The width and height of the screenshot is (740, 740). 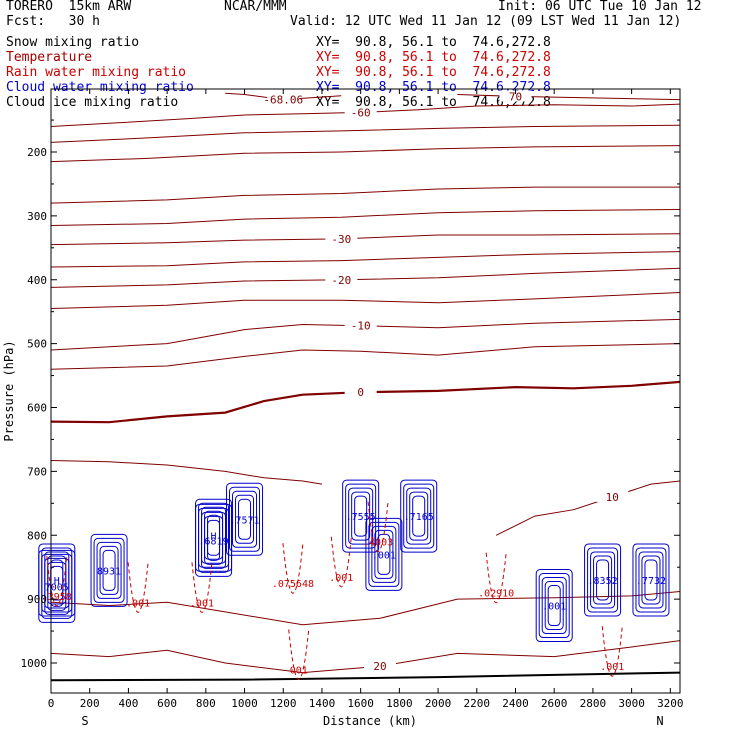 What do you see at coordinates (128, 703) in the screenshot?
I see `x-tick-label-400: 400` at bounding box center [128, 703].